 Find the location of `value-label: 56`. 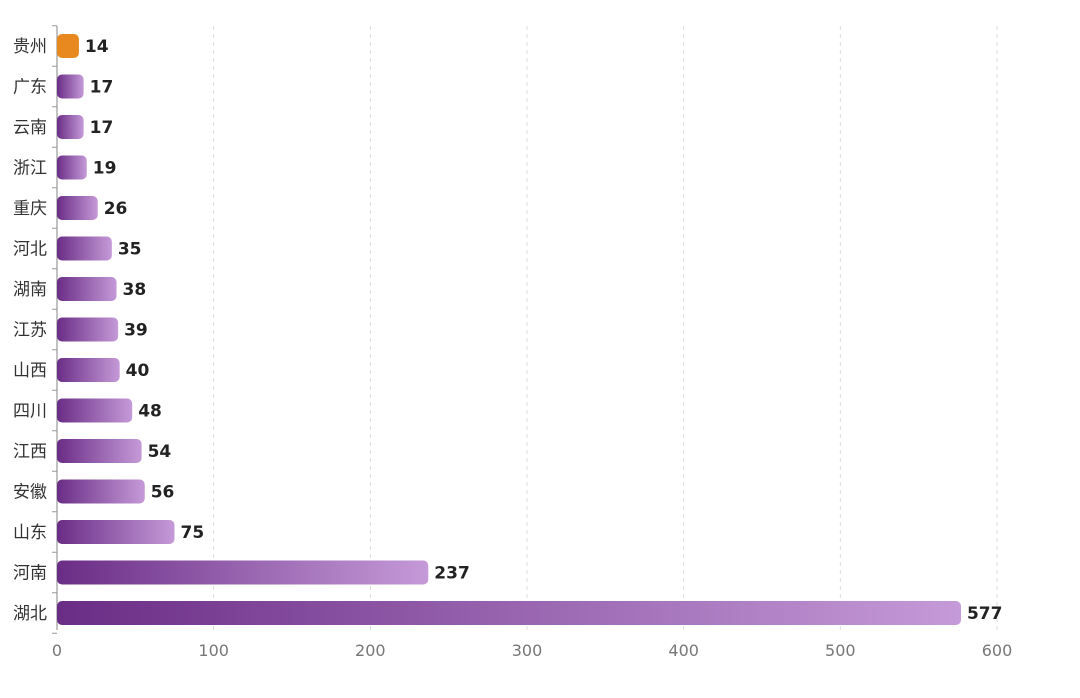

value-label: 56 is located at coordinates (163, 493).